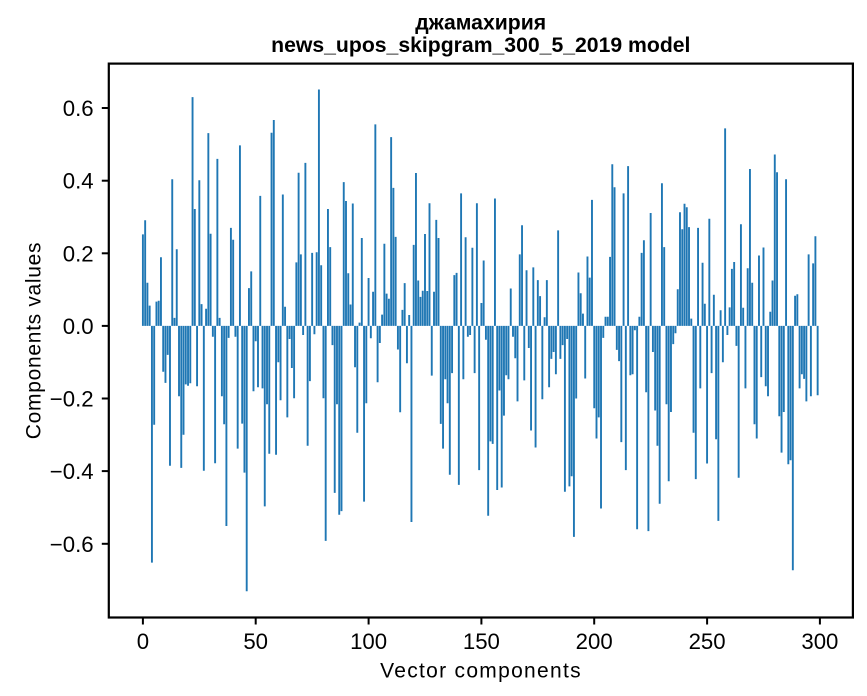 The width and height of the screenshot is (867, 696). What do you see at coordinates (78, 108) in the screenshot?
I see `svg-text: 0.6` at bounding box center [78, 108].